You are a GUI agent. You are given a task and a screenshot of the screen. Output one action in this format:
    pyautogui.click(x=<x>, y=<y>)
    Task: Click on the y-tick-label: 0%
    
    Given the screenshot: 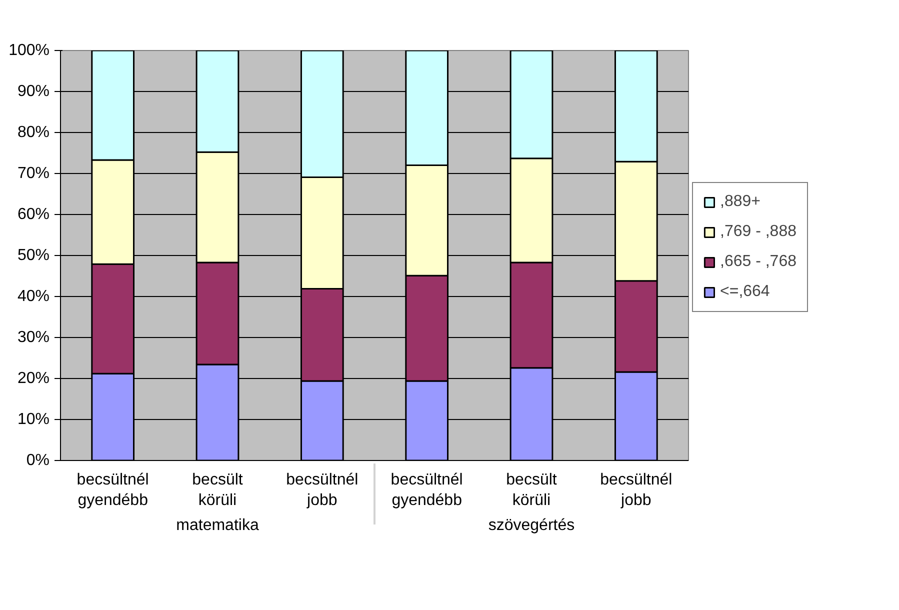 What is the action you would take?
    pyautogui.click(x=38, y=460)
    